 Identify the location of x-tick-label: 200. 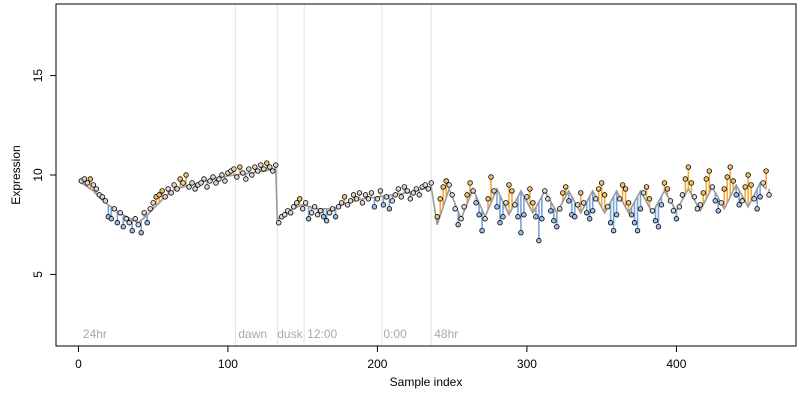
(377, 364).